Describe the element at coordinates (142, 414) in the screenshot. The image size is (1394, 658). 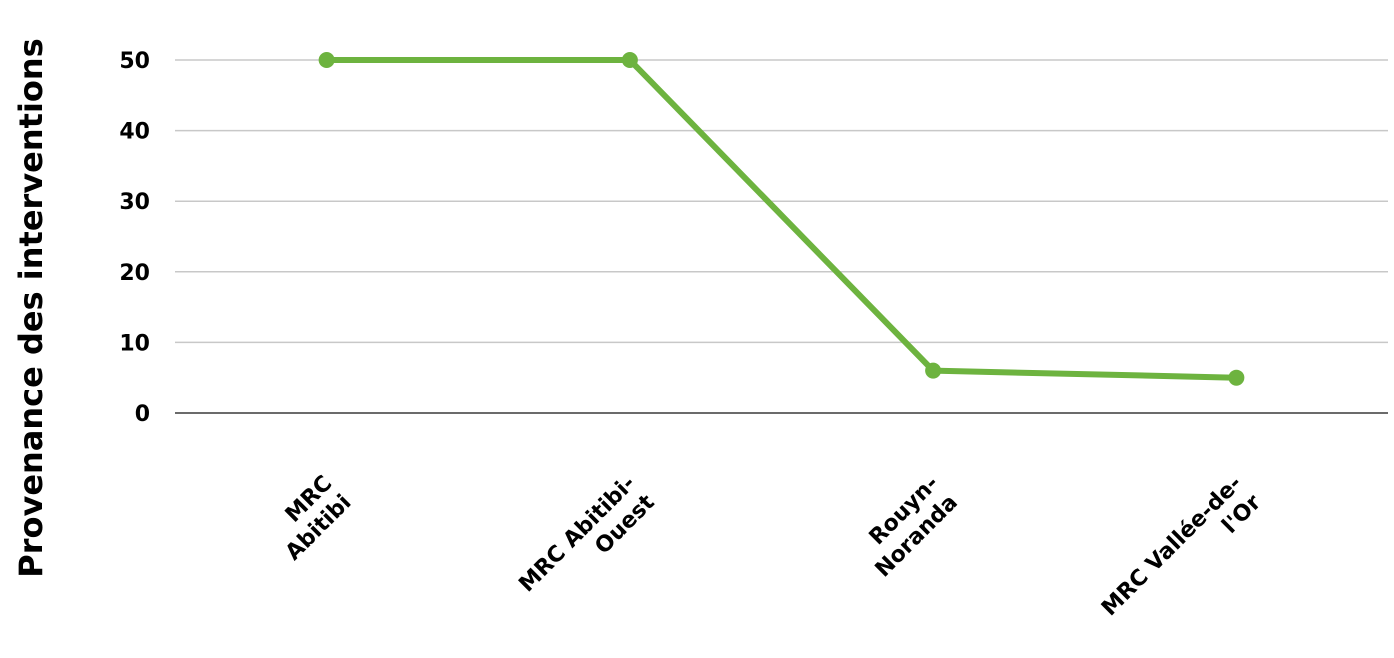
I see `y-tick-label: 0` at that location.